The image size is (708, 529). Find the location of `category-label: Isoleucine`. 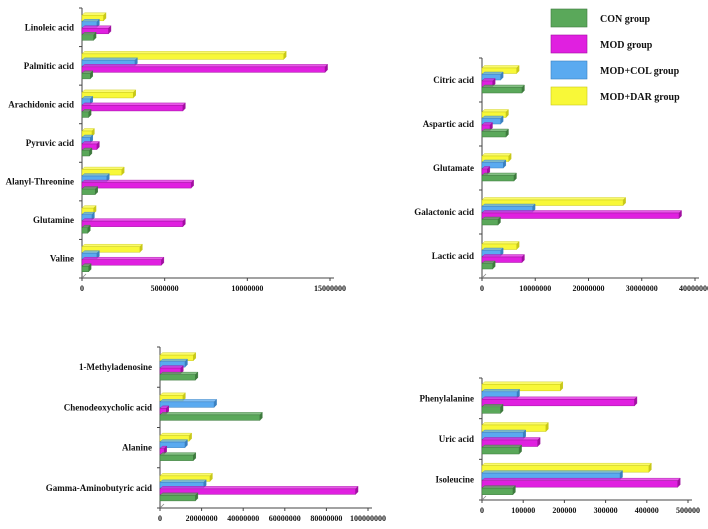

category-label: Isoleucine is located at coordinates (454, 480).